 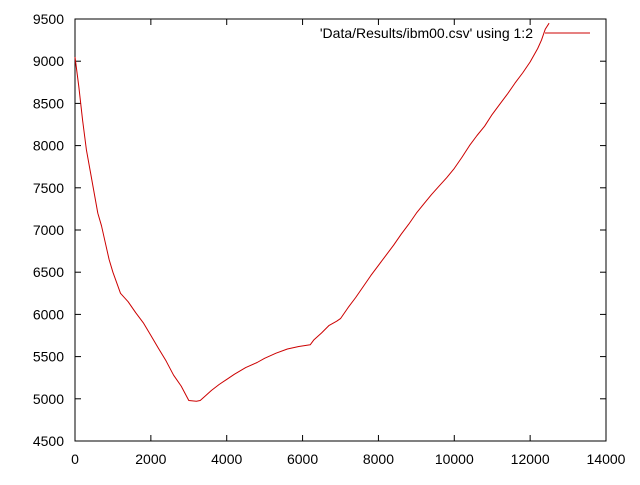 I want to click on y-tick-label: 7000, so click(x=48, y=230).